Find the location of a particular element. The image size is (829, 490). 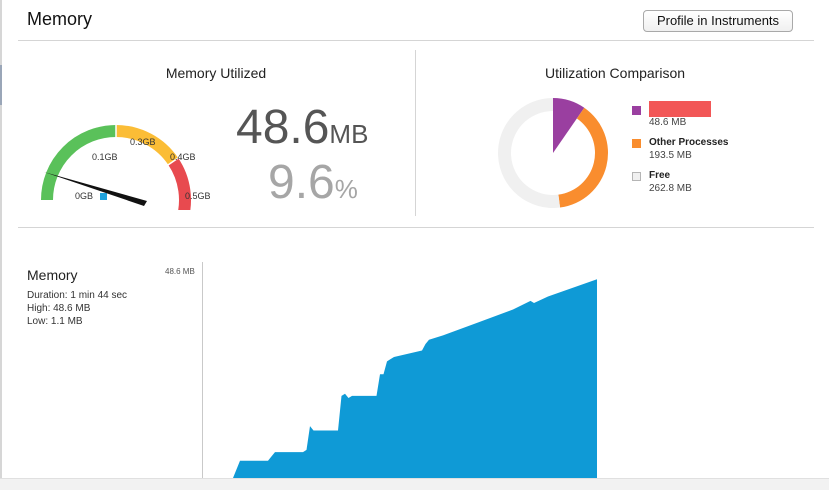

memory-duration: Duration: 1 min 44 sec is located at coordinates (77, 295).